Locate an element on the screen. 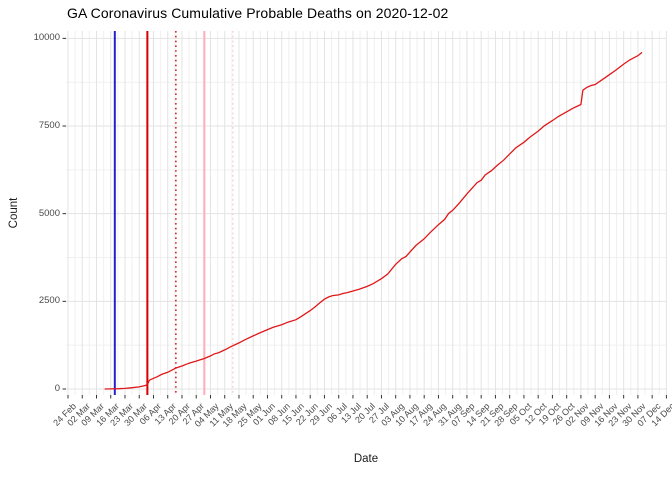 The image size is (672, 480). y-tick-label: 2500 is located at coordinates (49, 301).